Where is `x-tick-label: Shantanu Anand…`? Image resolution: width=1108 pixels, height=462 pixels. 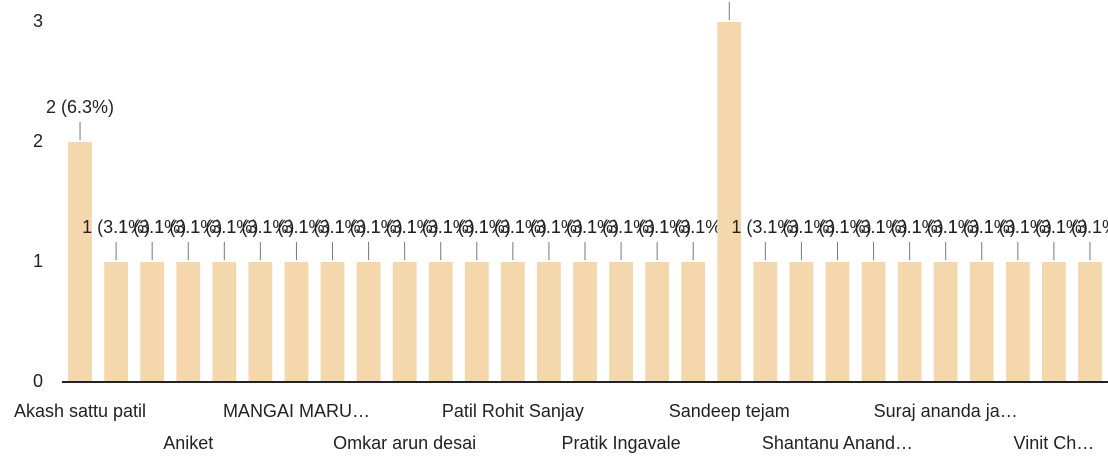 x-tick-label: Shantanu Anand… is located at coordinates (837, 443).